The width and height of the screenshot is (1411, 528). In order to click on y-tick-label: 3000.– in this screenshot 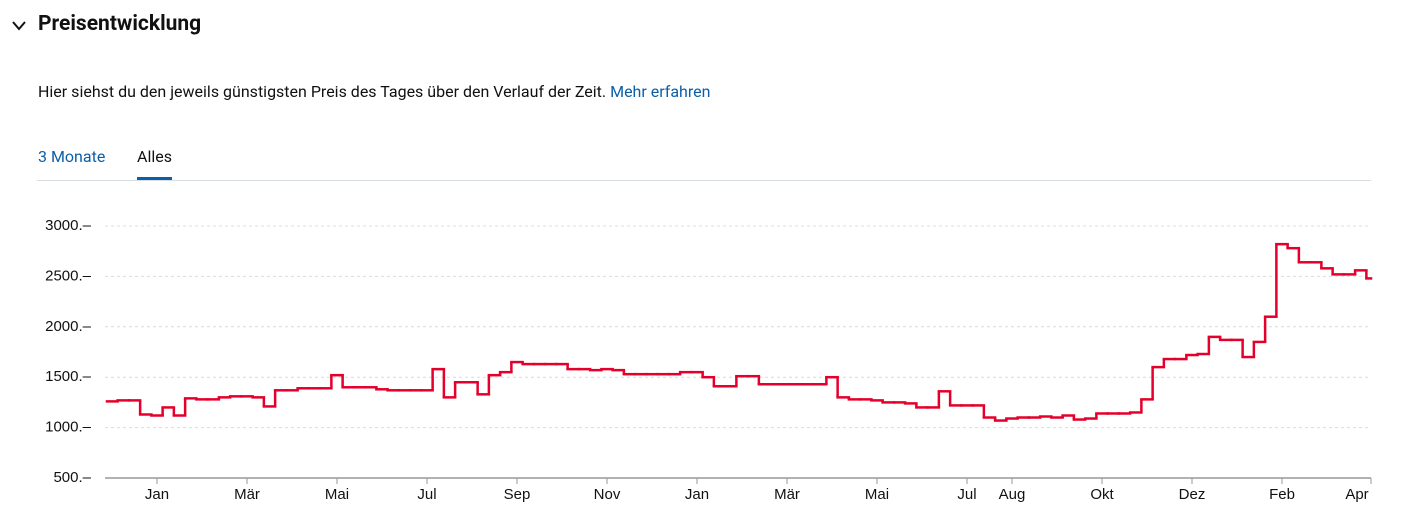, I will do `click(68, 225)`.